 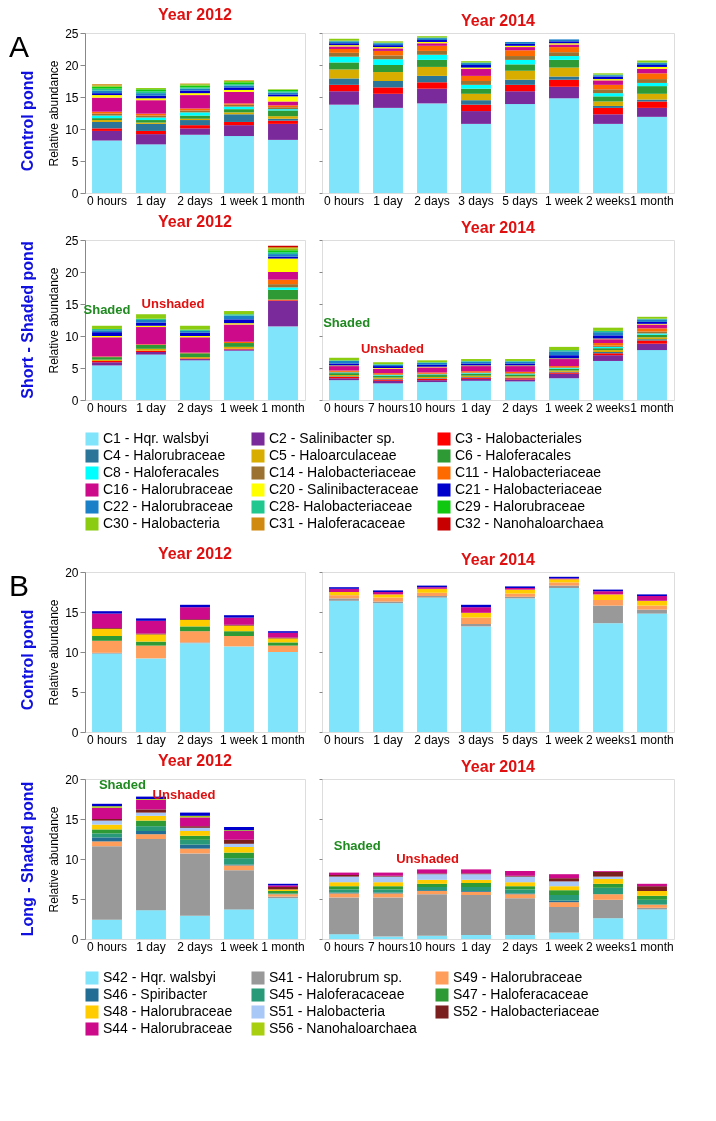 What do you see at coordinates (72, 97) in the screenshot?
I see `y-tick-label: 15` at bounding box center [72, 97].